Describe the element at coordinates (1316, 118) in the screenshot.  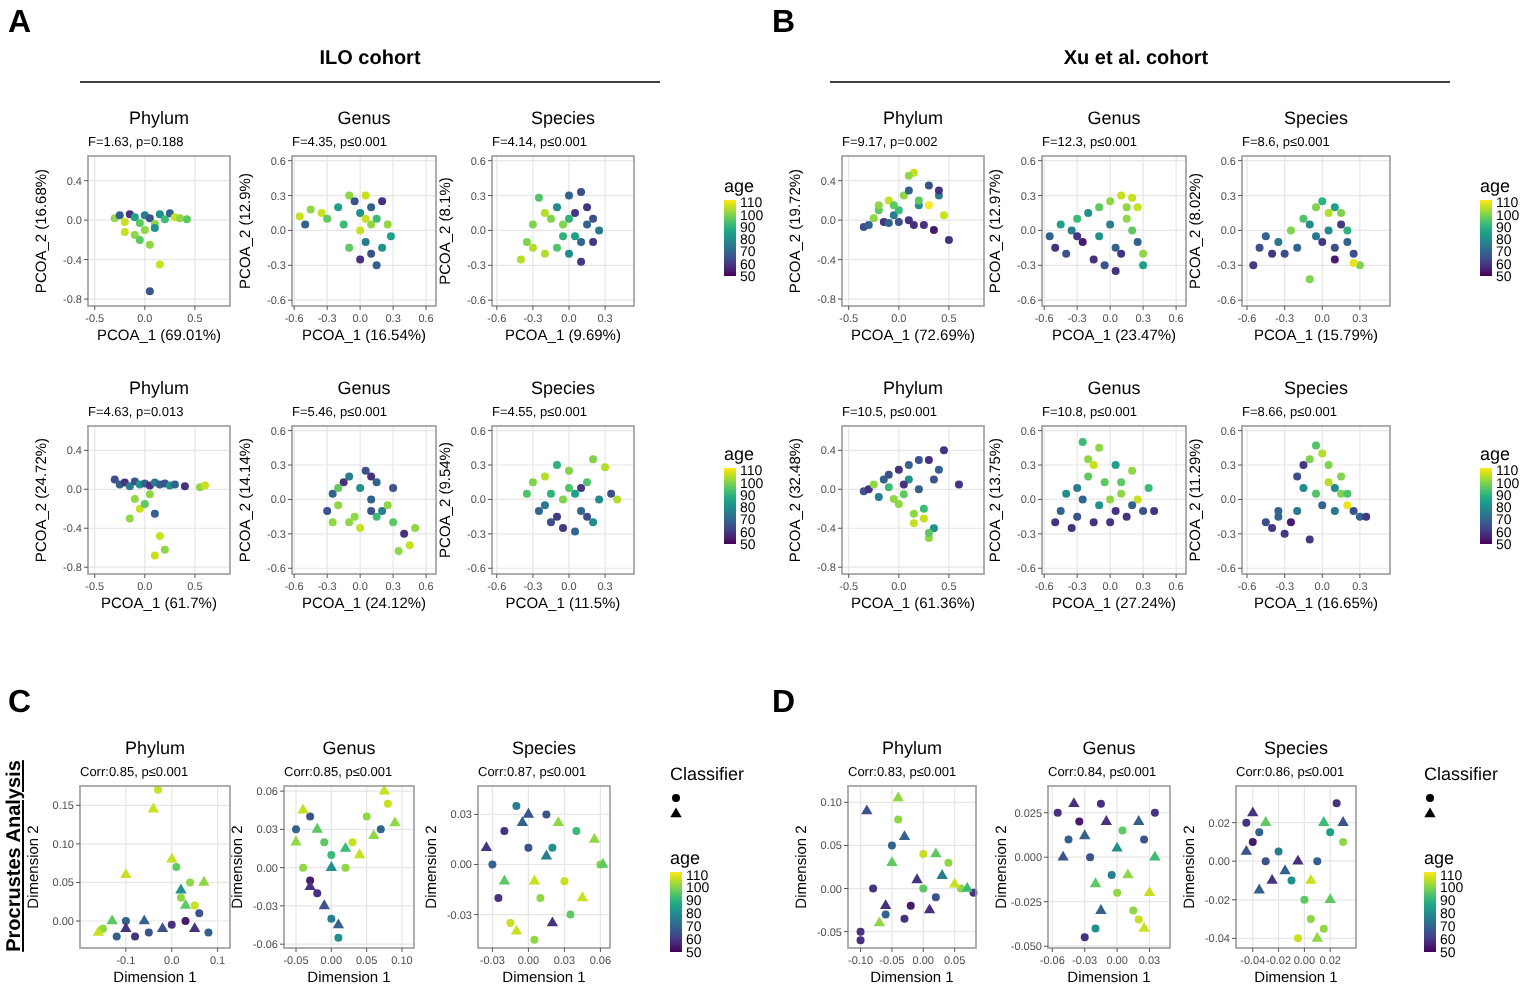
I see `chart-title: Species` at that location.